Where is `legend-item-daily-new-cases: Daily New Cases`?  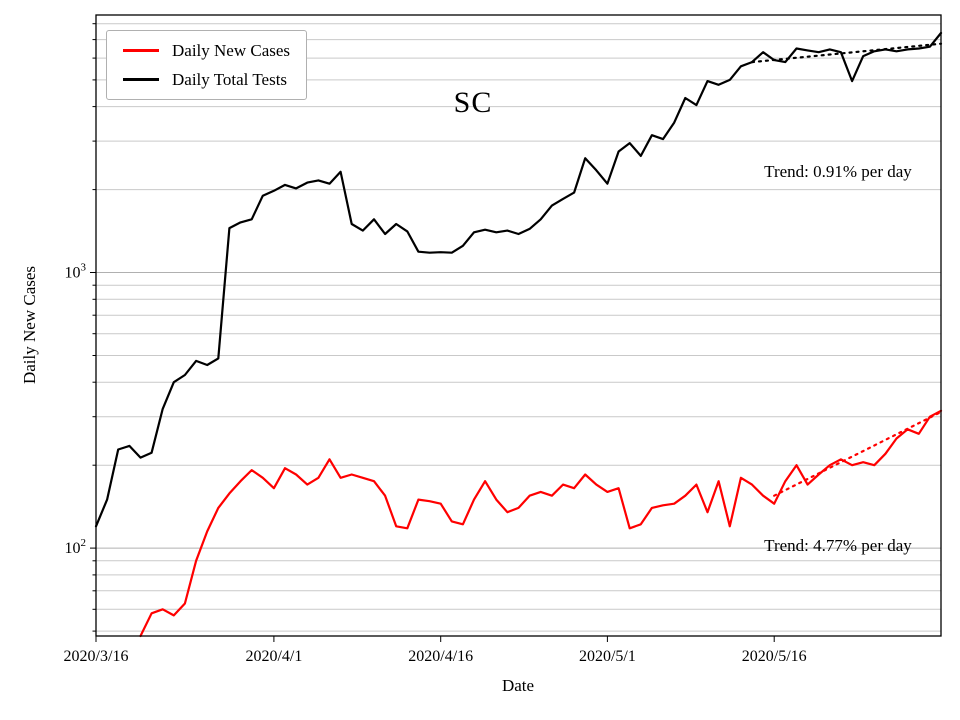 legend-item-daily-new-cases: Daily New Cases is located at coordinates (206, 50).